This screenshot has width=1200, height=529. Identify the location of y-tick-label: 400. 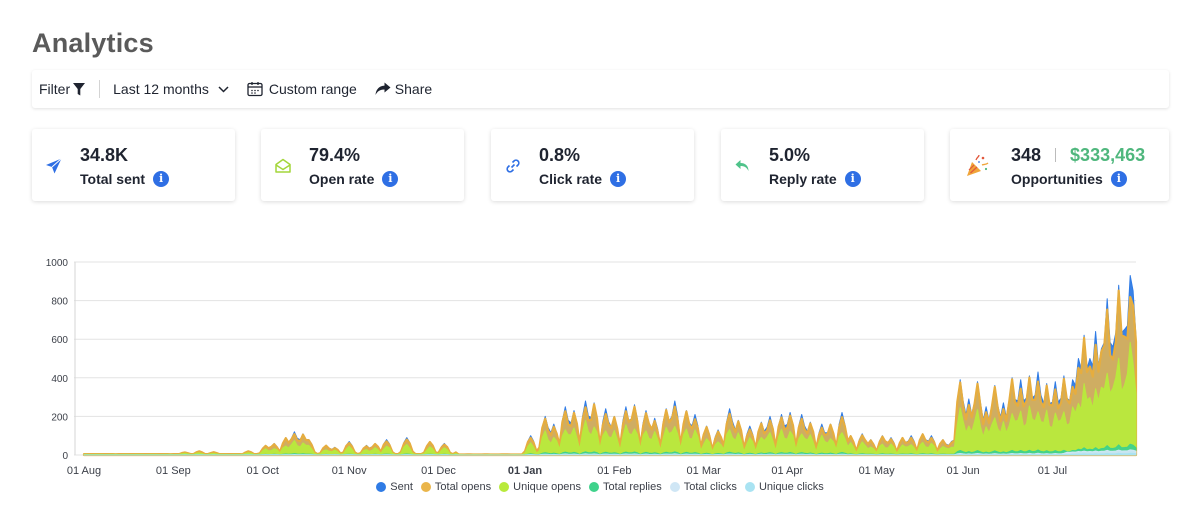
(59, 379).